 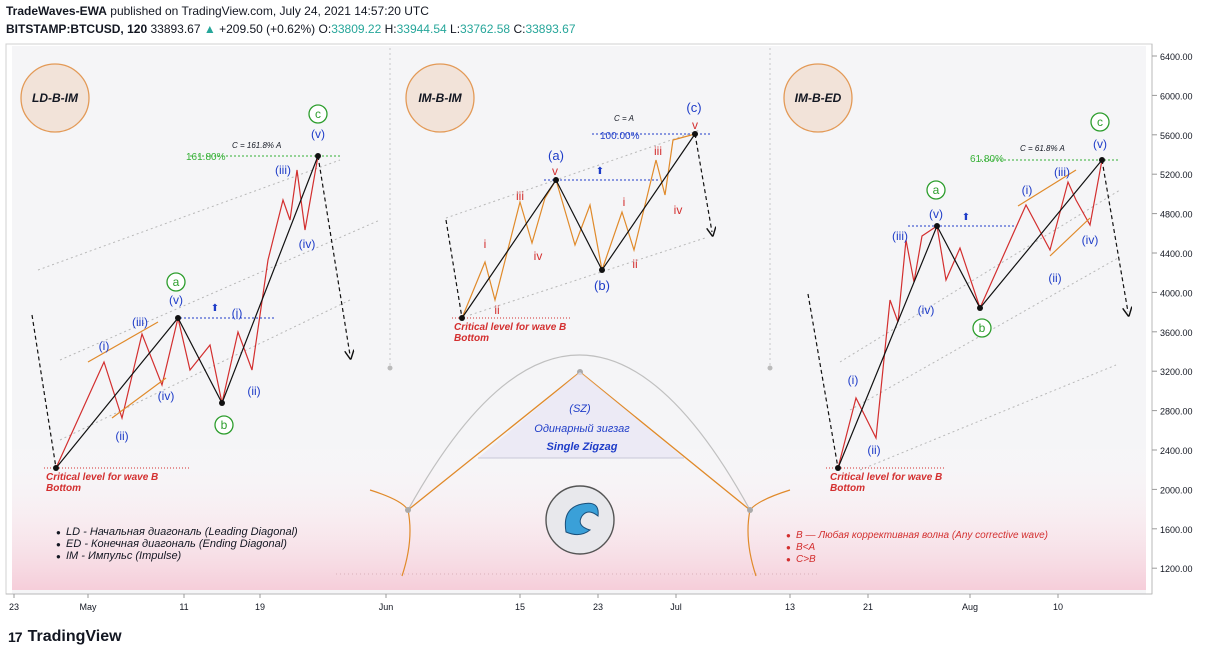 What do you see at coordinates (1176, 215) in the screenshot?
I see `y-tick-label: 4800.00` at bounding box center [1176, 215].